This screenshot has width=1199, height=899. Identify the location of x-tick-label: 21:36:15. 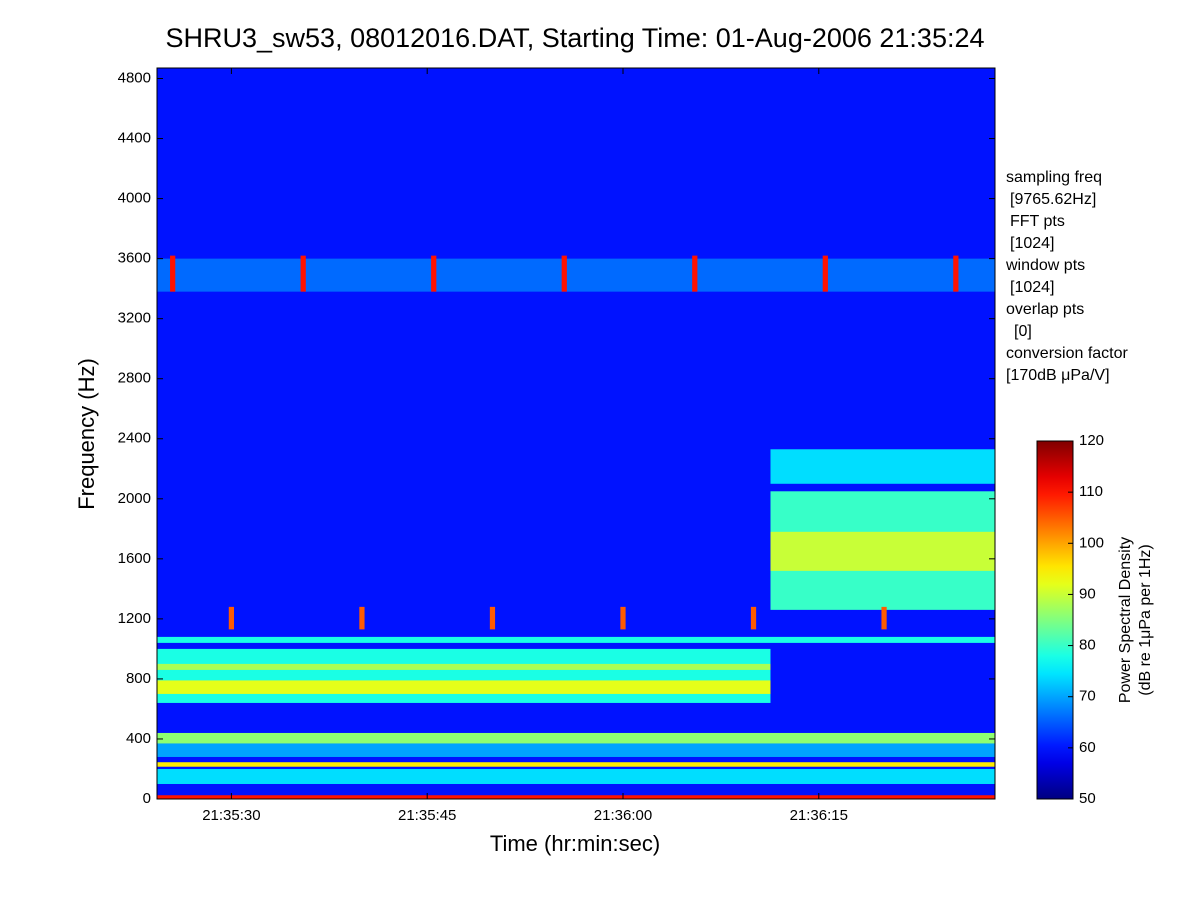
(819, 815).